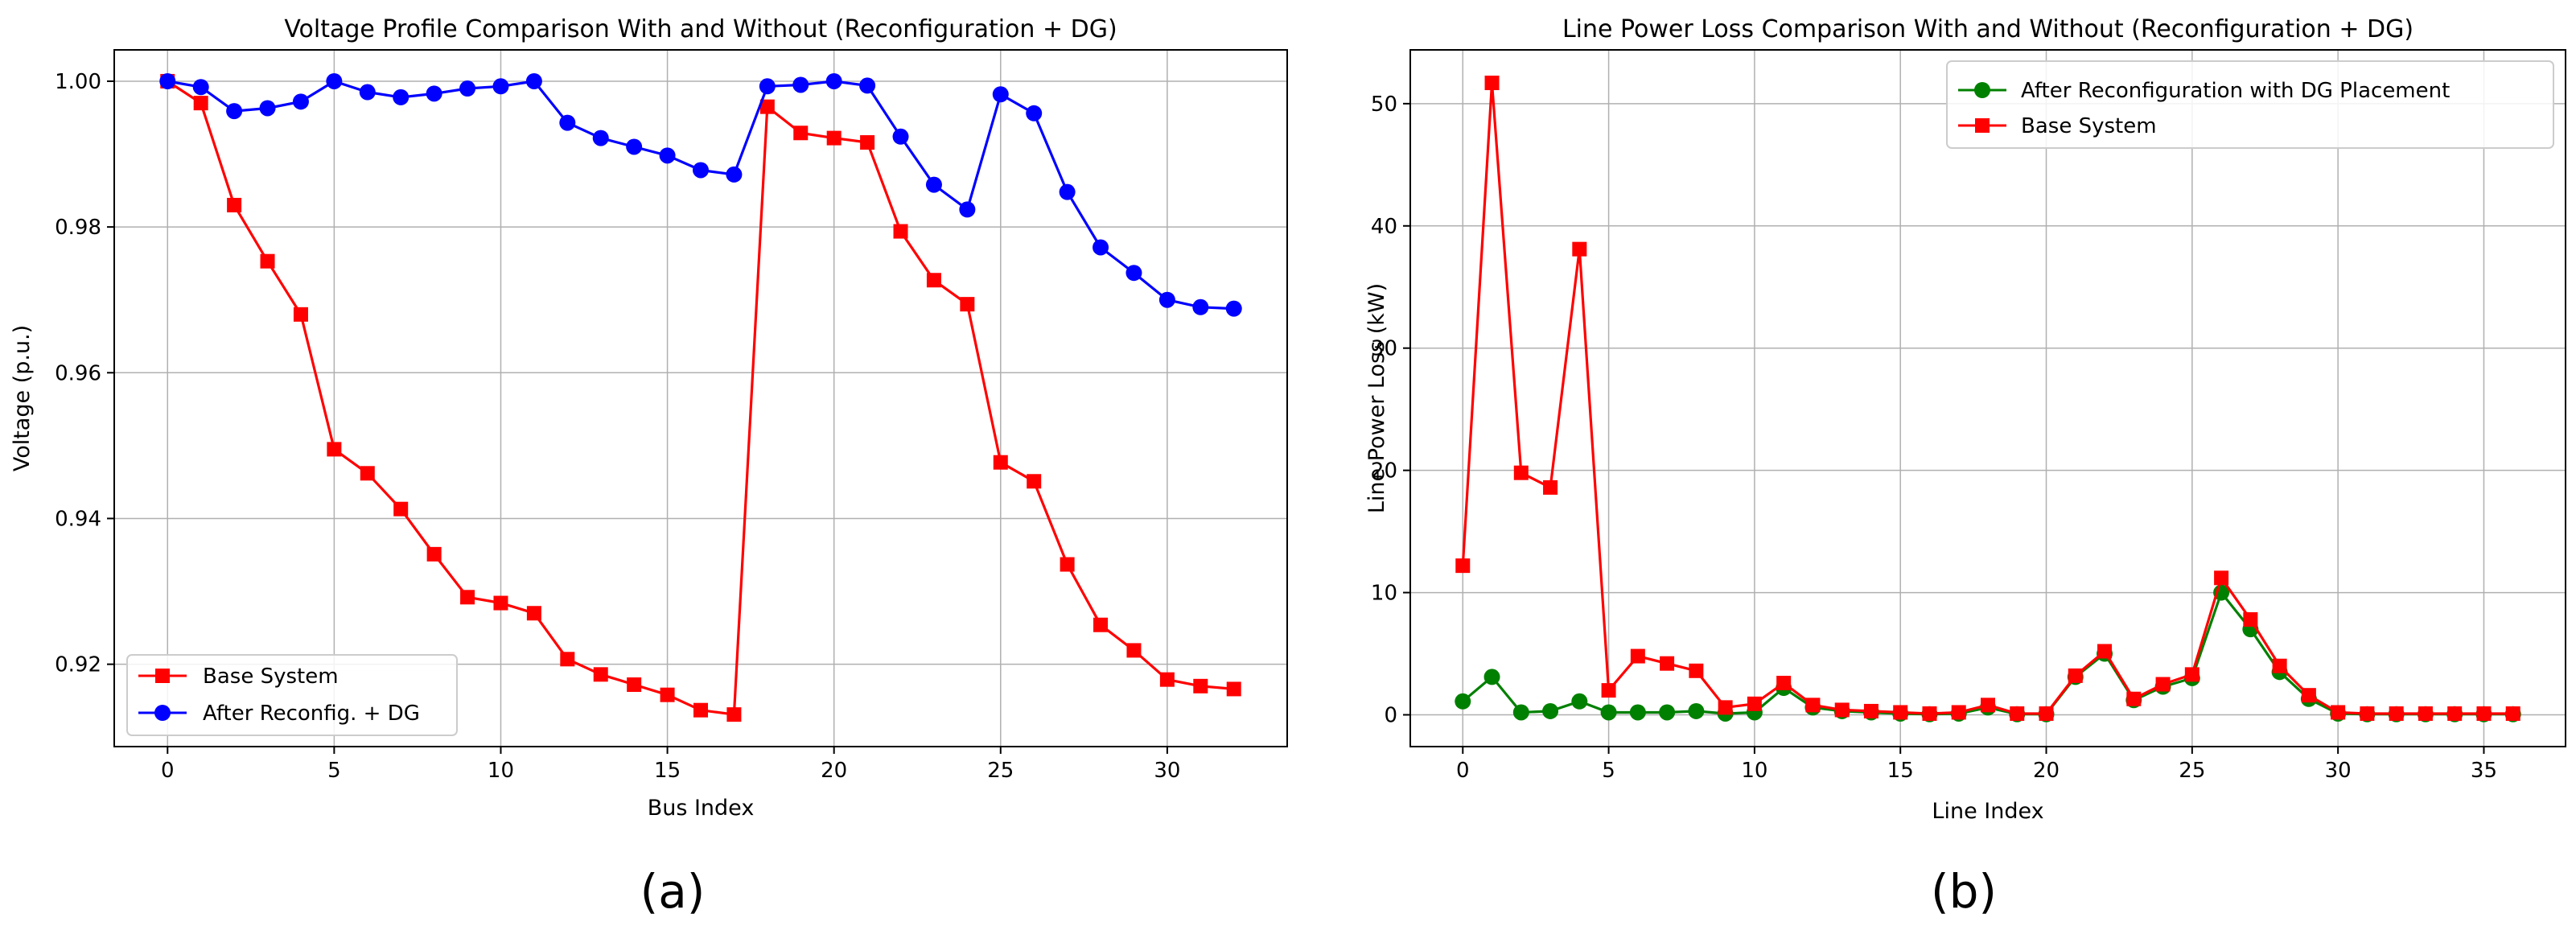 Image resolution: width=2576 pixels, height=926 pixels. Describe the element at coordinates (311, 714) in the screenshot. I see `legend-label: After Reconfig. + DG` at that location.